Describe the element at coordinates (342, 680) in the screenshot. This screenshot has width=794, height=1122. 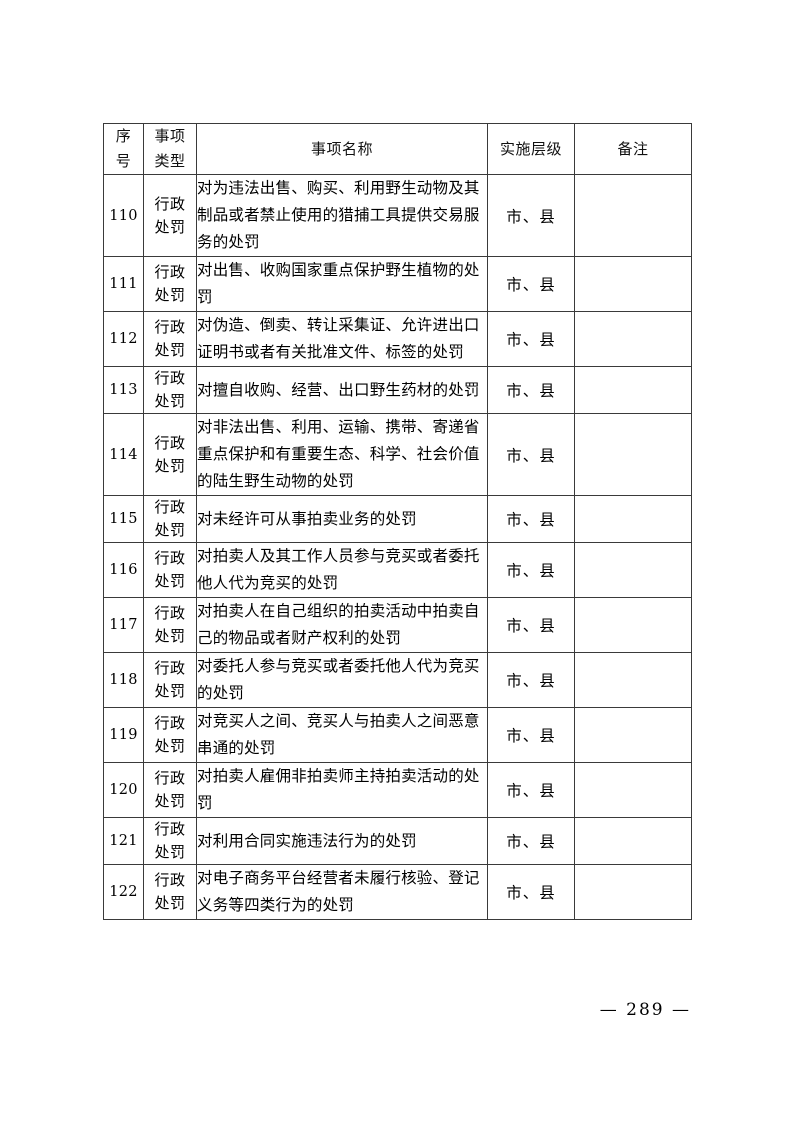
I see `cell-item-name: 对委托人参与竞买或者委托他人代为竞买的处罚` at that location.